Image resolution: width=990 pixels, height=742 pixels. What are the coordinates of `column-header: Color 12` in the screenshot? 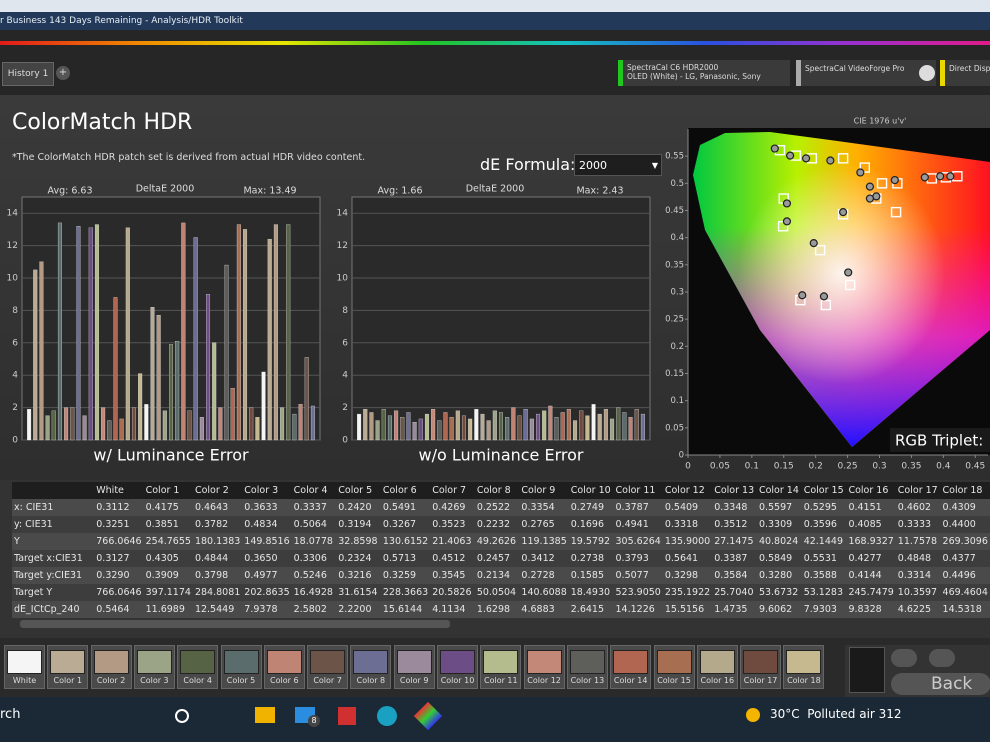 It's located at (684, 490).